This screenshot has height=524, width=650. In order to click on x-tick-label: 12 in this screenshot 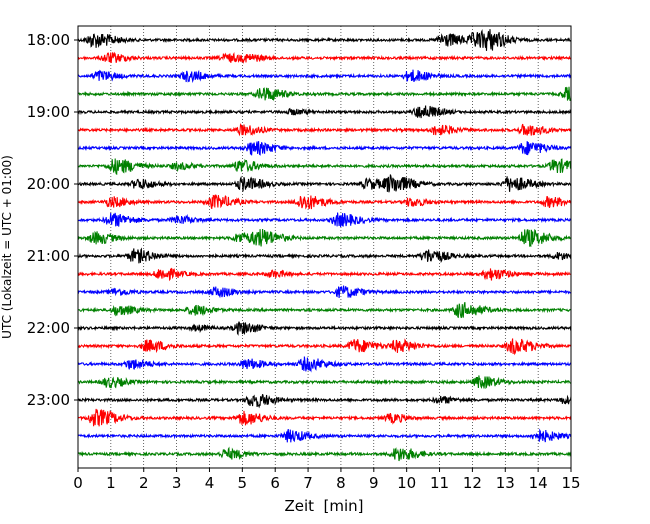, I will do `click(472, 483)`.